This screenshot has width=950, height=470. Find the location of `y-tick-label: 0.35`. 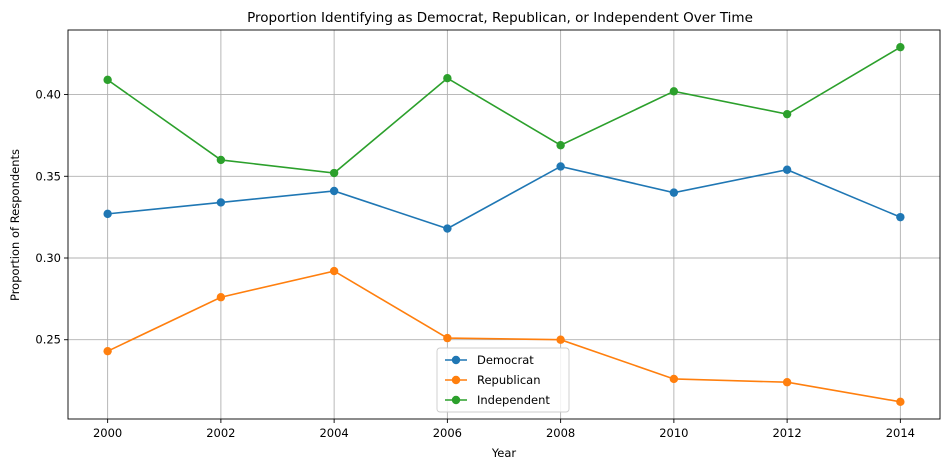

y-tick-label: 0.35 is located at coordinates (48, 176).